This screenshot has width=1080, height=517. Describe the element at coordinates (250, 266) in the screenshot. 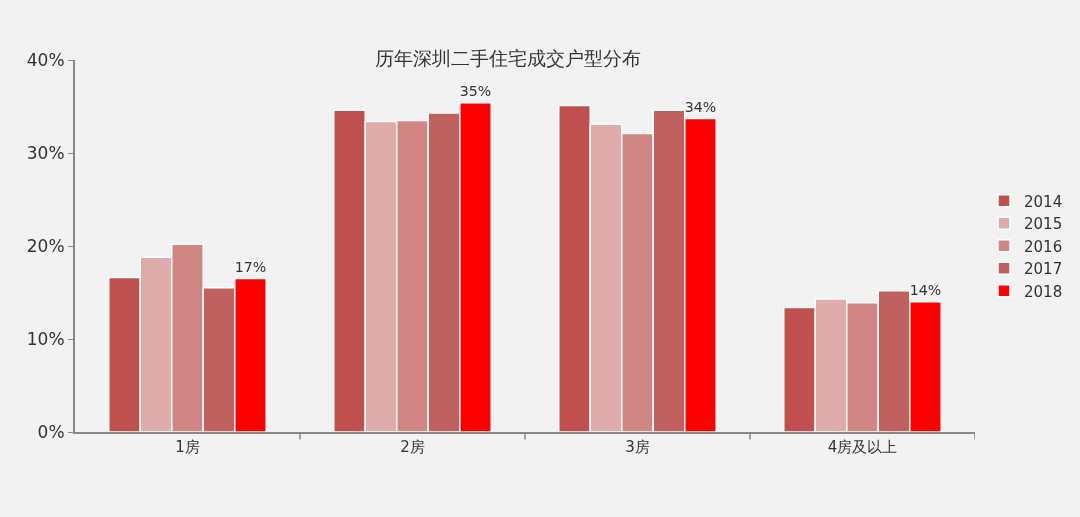

I see `data-label: 17%` at that location.